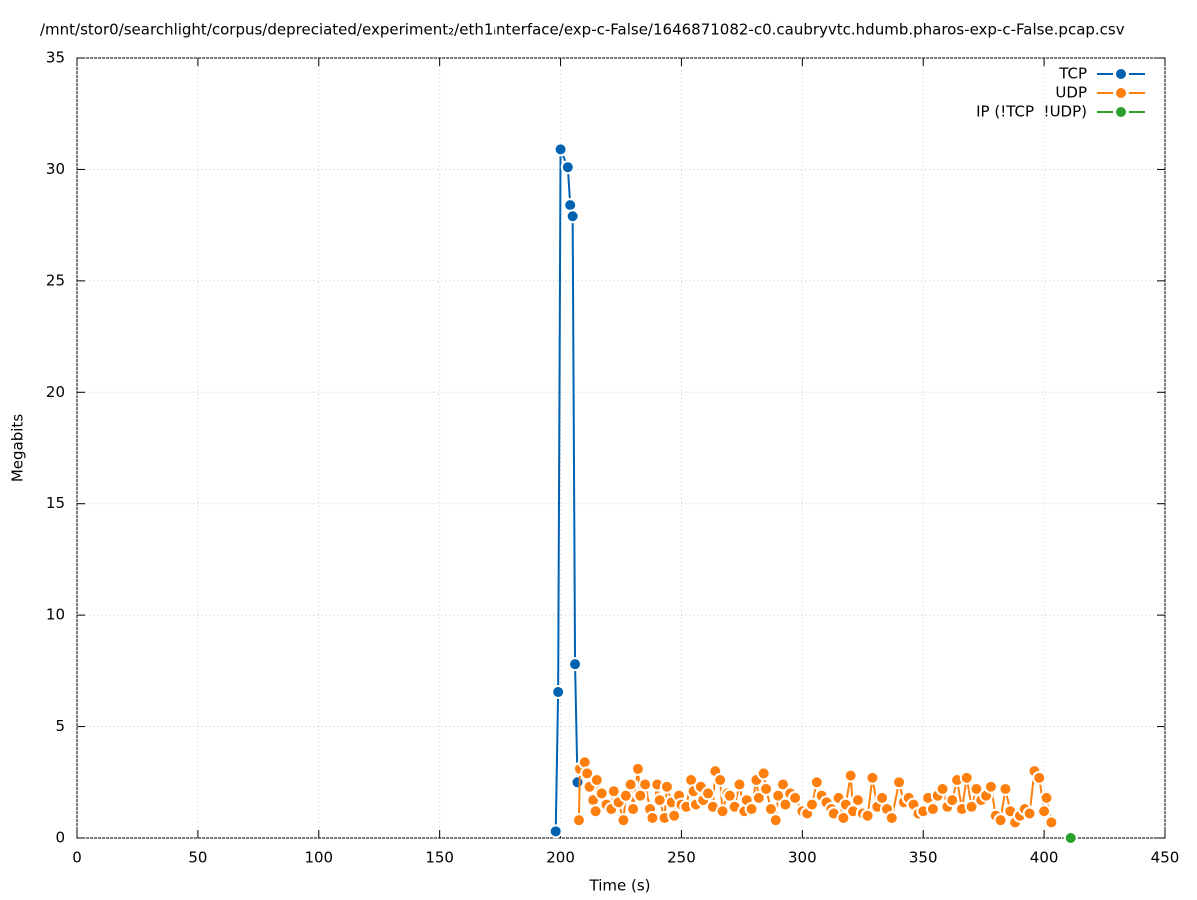  Describe the element at coordinates (55, 169) in the screenshot. I see `y-tick-label: 30` at that location.